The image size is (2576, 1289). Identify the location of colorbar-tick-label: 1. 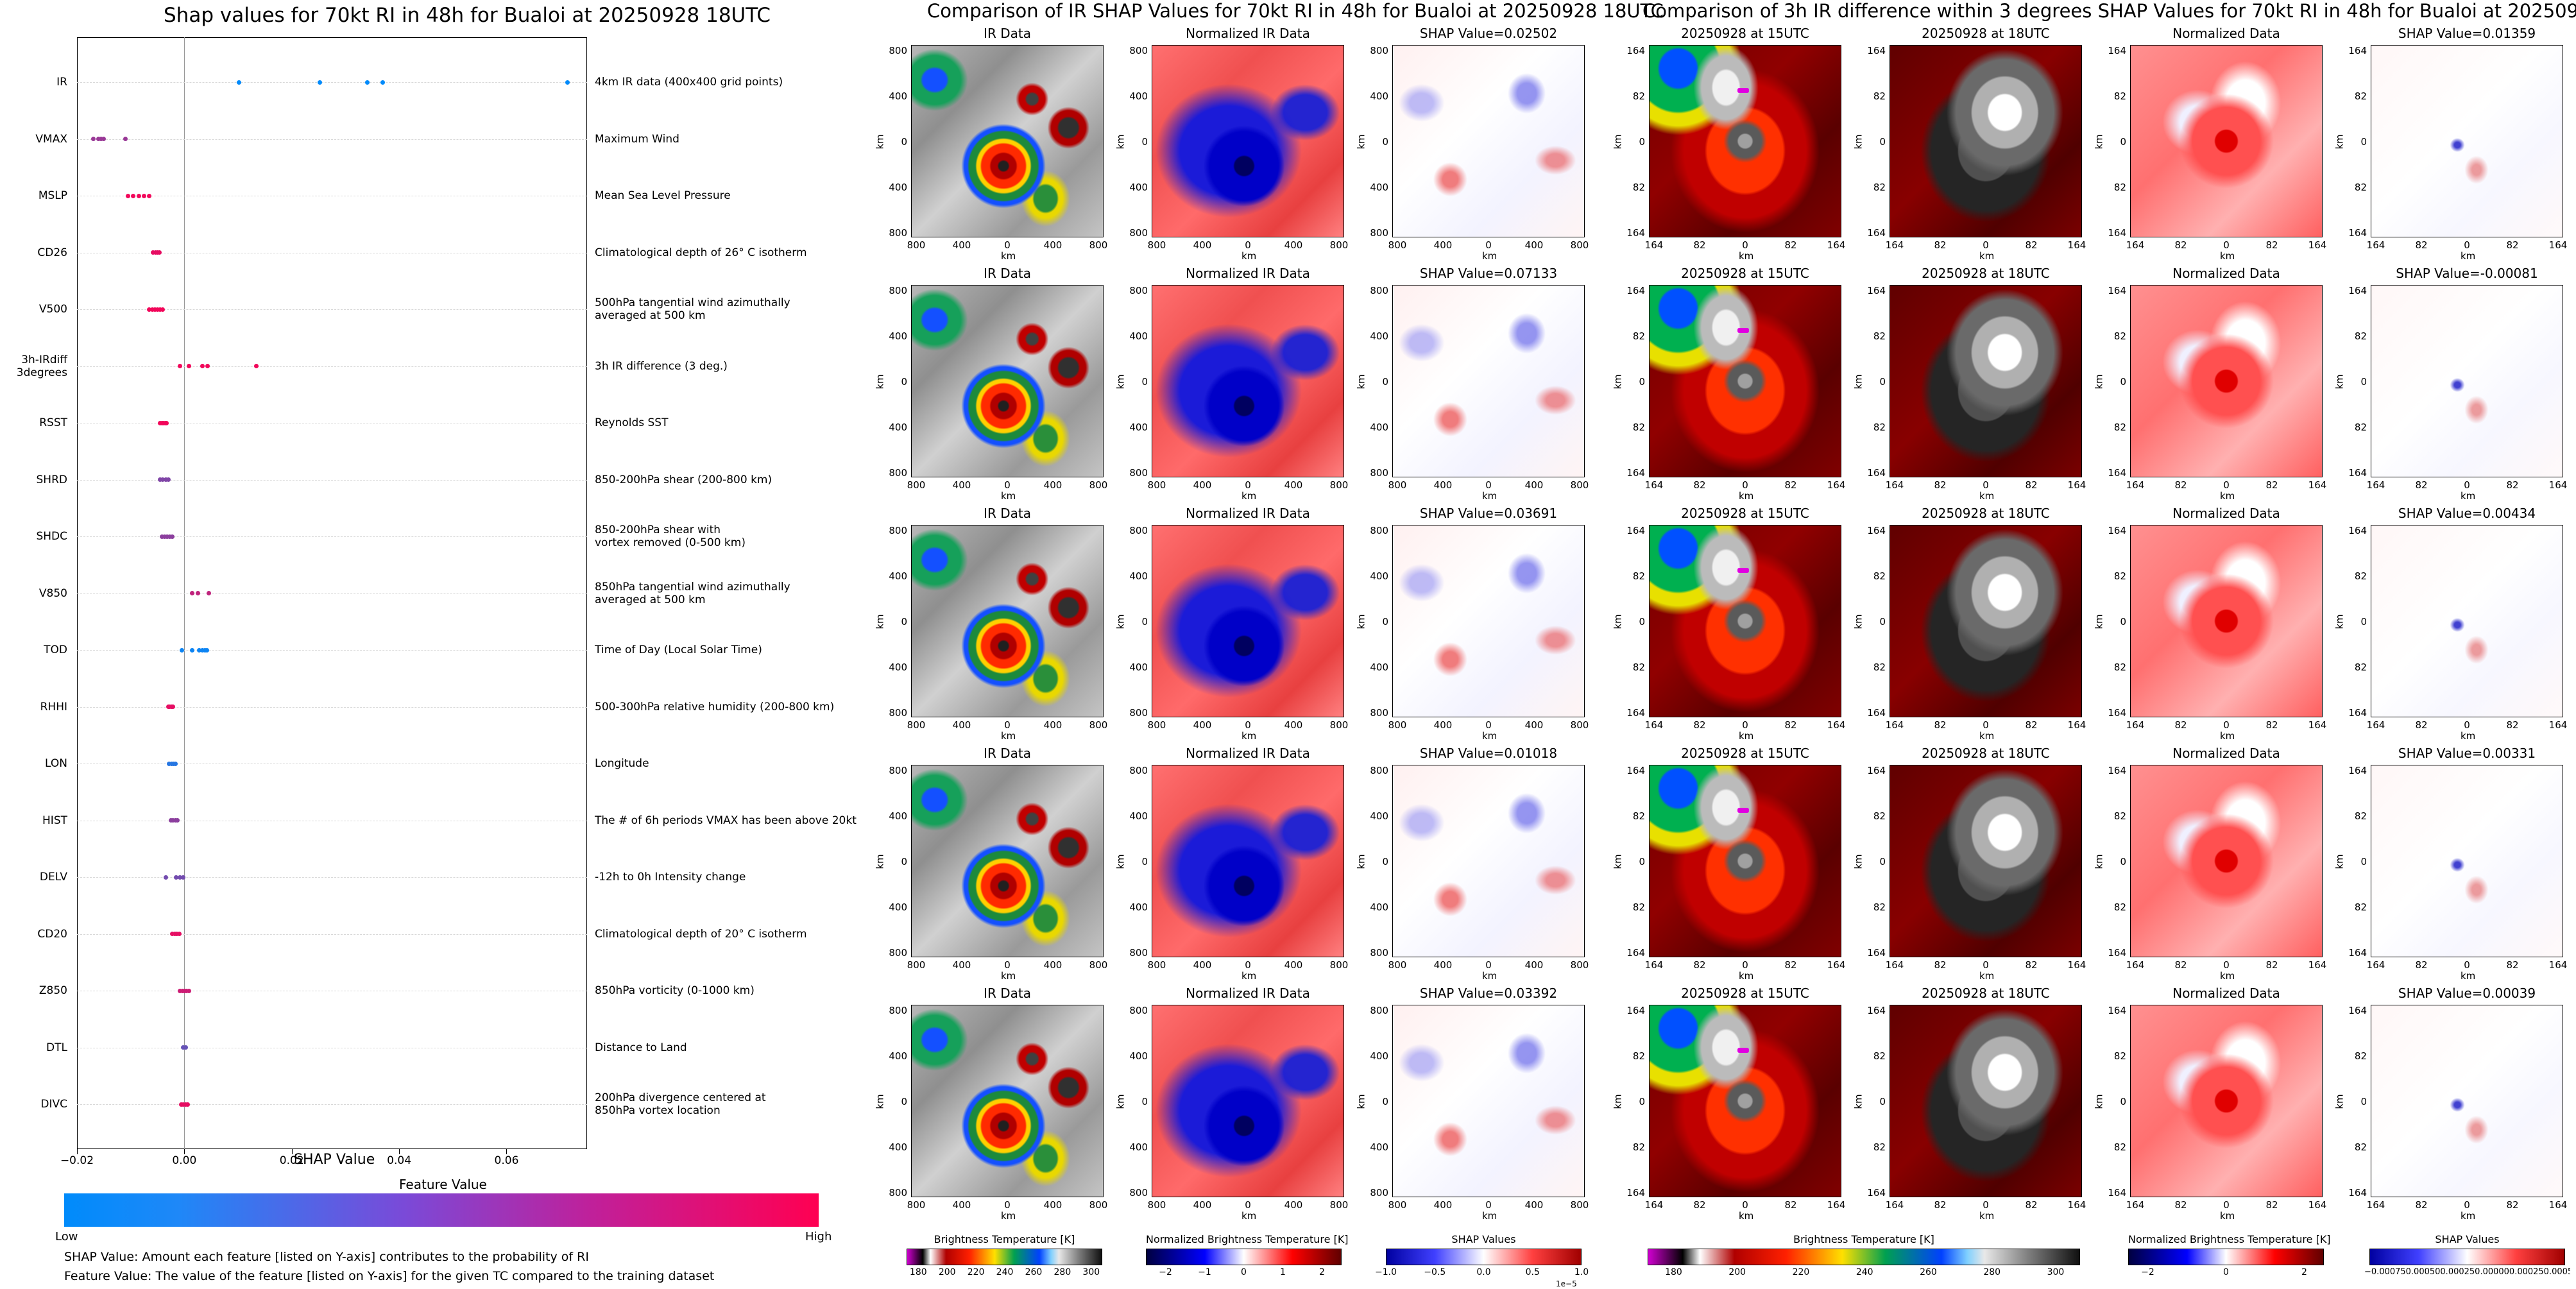
(1283, 1272).